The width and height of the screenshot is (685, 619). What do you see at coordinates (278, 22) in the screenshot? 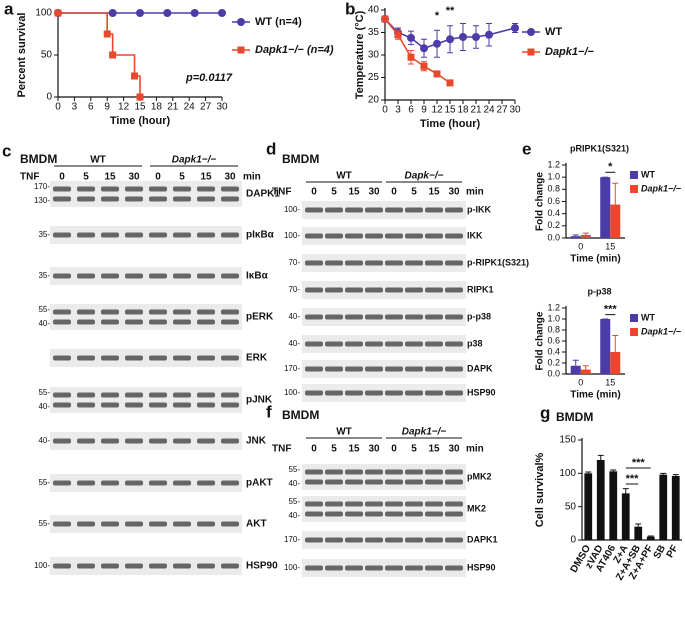
I see `legend-label: WT (n=4)` at bounding box center [278, 22].